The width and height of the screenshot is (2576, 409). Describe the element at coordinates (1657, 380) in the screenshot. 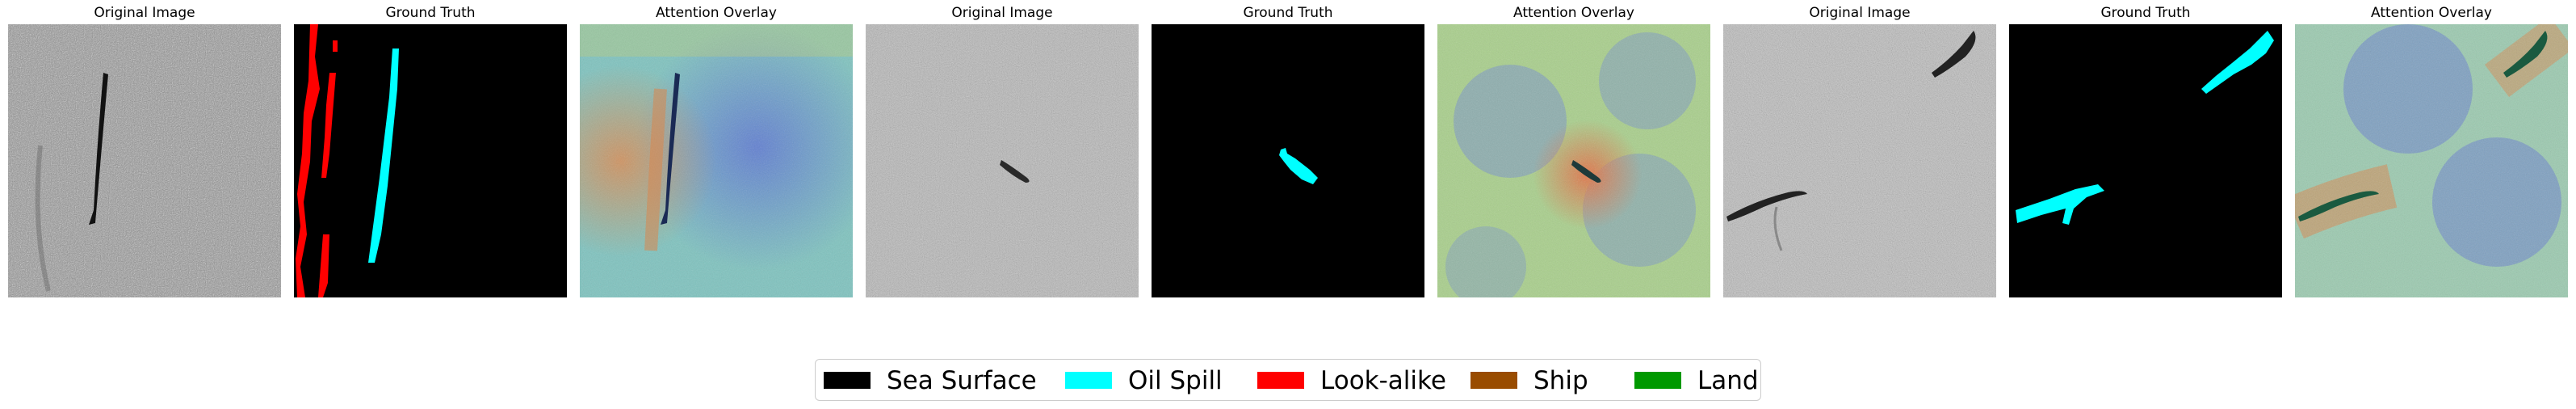

I see `legend-swatch-land` at that location.